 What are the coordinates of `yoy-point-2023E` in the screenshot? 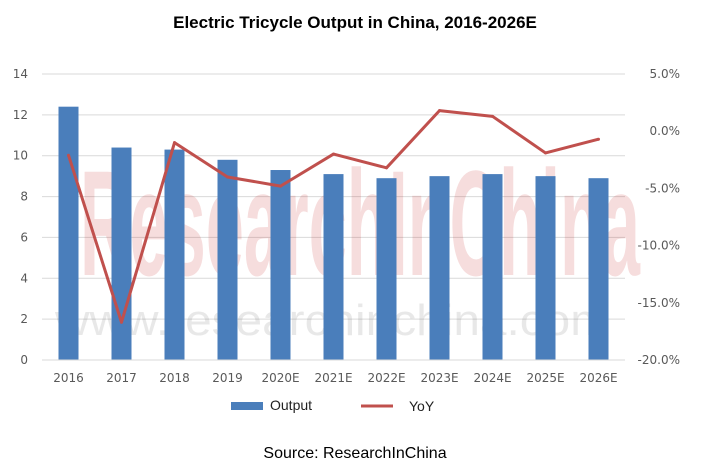 It's located at (439, 111).